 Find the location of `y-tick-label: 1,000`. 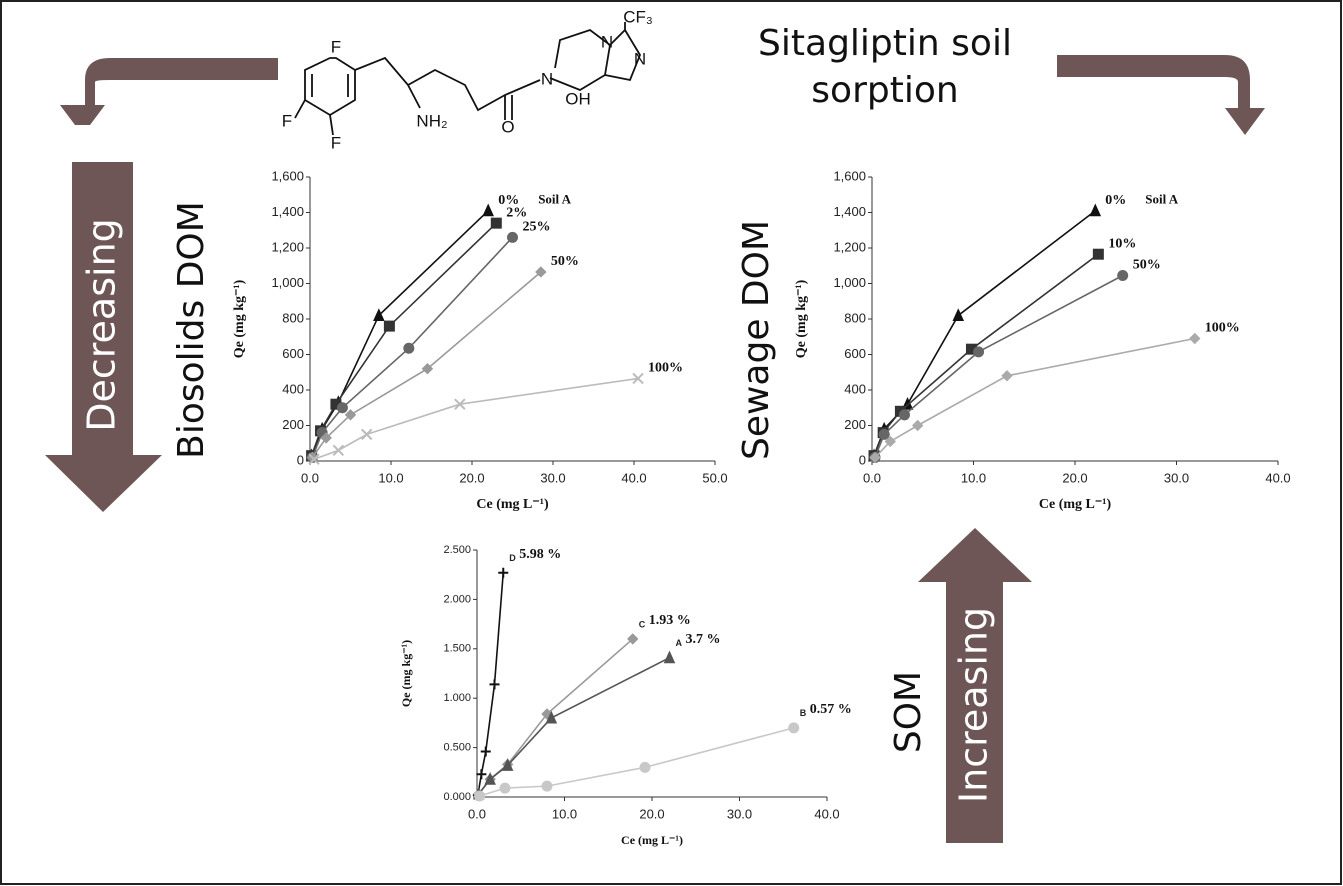

y-tick-label: 1,000 is located at coordinates (287, 282).